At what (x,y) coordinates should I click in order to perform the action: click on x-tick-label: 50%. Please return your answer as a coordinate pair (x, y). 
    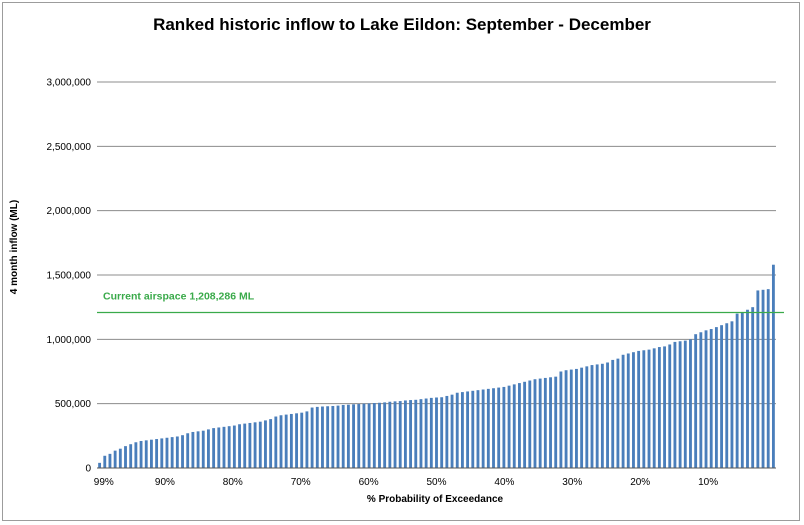
    Looking at the image, I should click on (436, 482).